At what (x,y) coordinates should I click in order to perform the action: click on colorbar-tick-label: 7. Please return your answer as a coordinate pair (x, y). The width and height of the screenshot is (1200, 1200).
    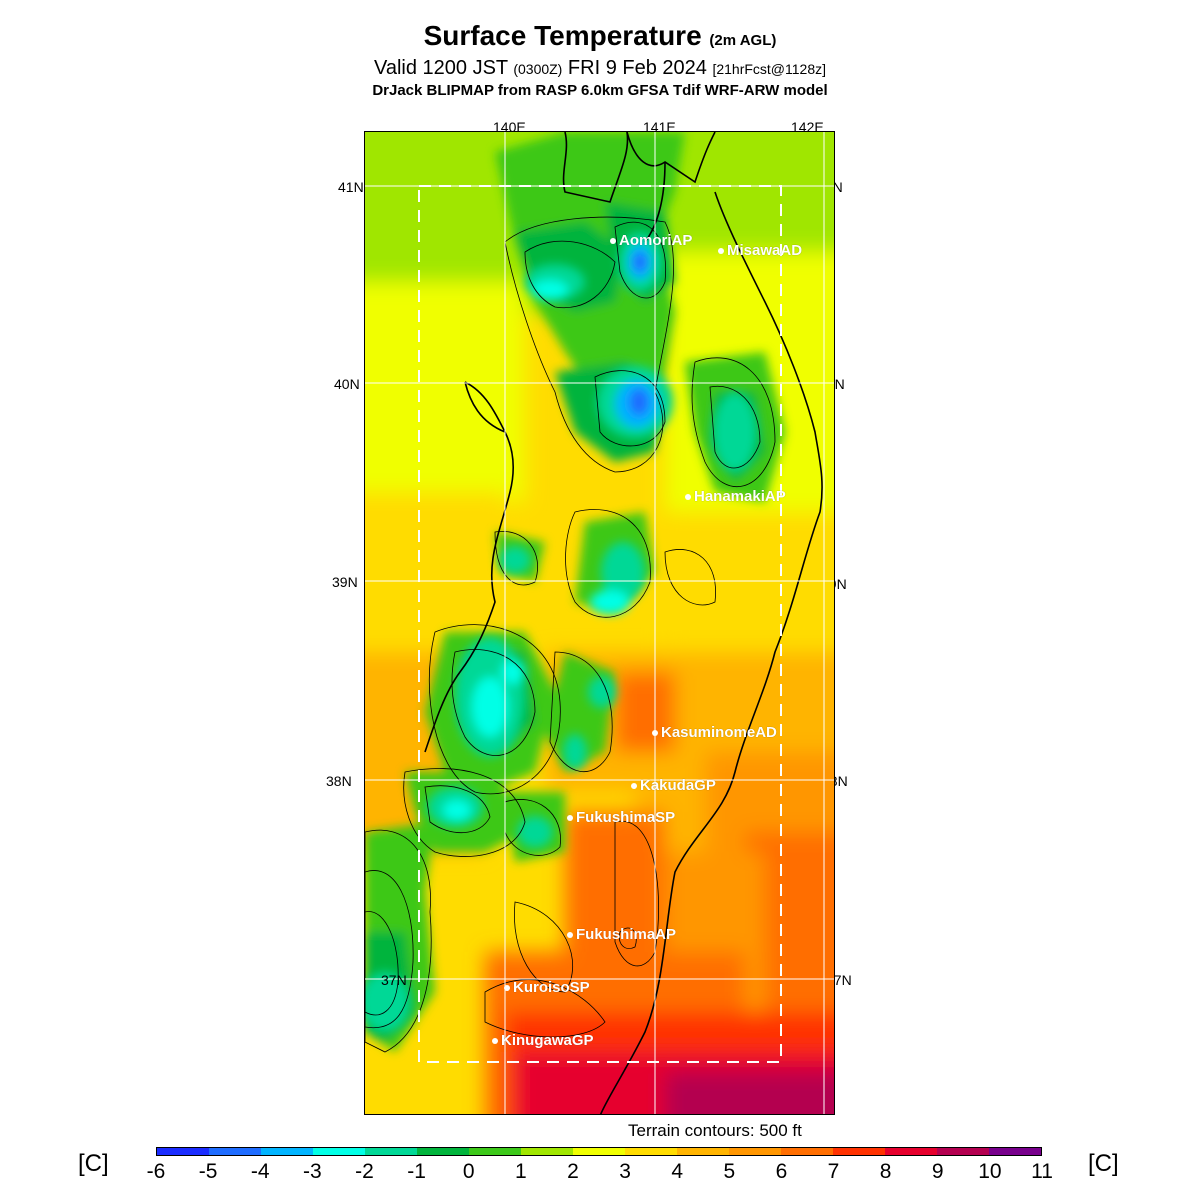
    Looking at the image, I should click on (833, 1171).